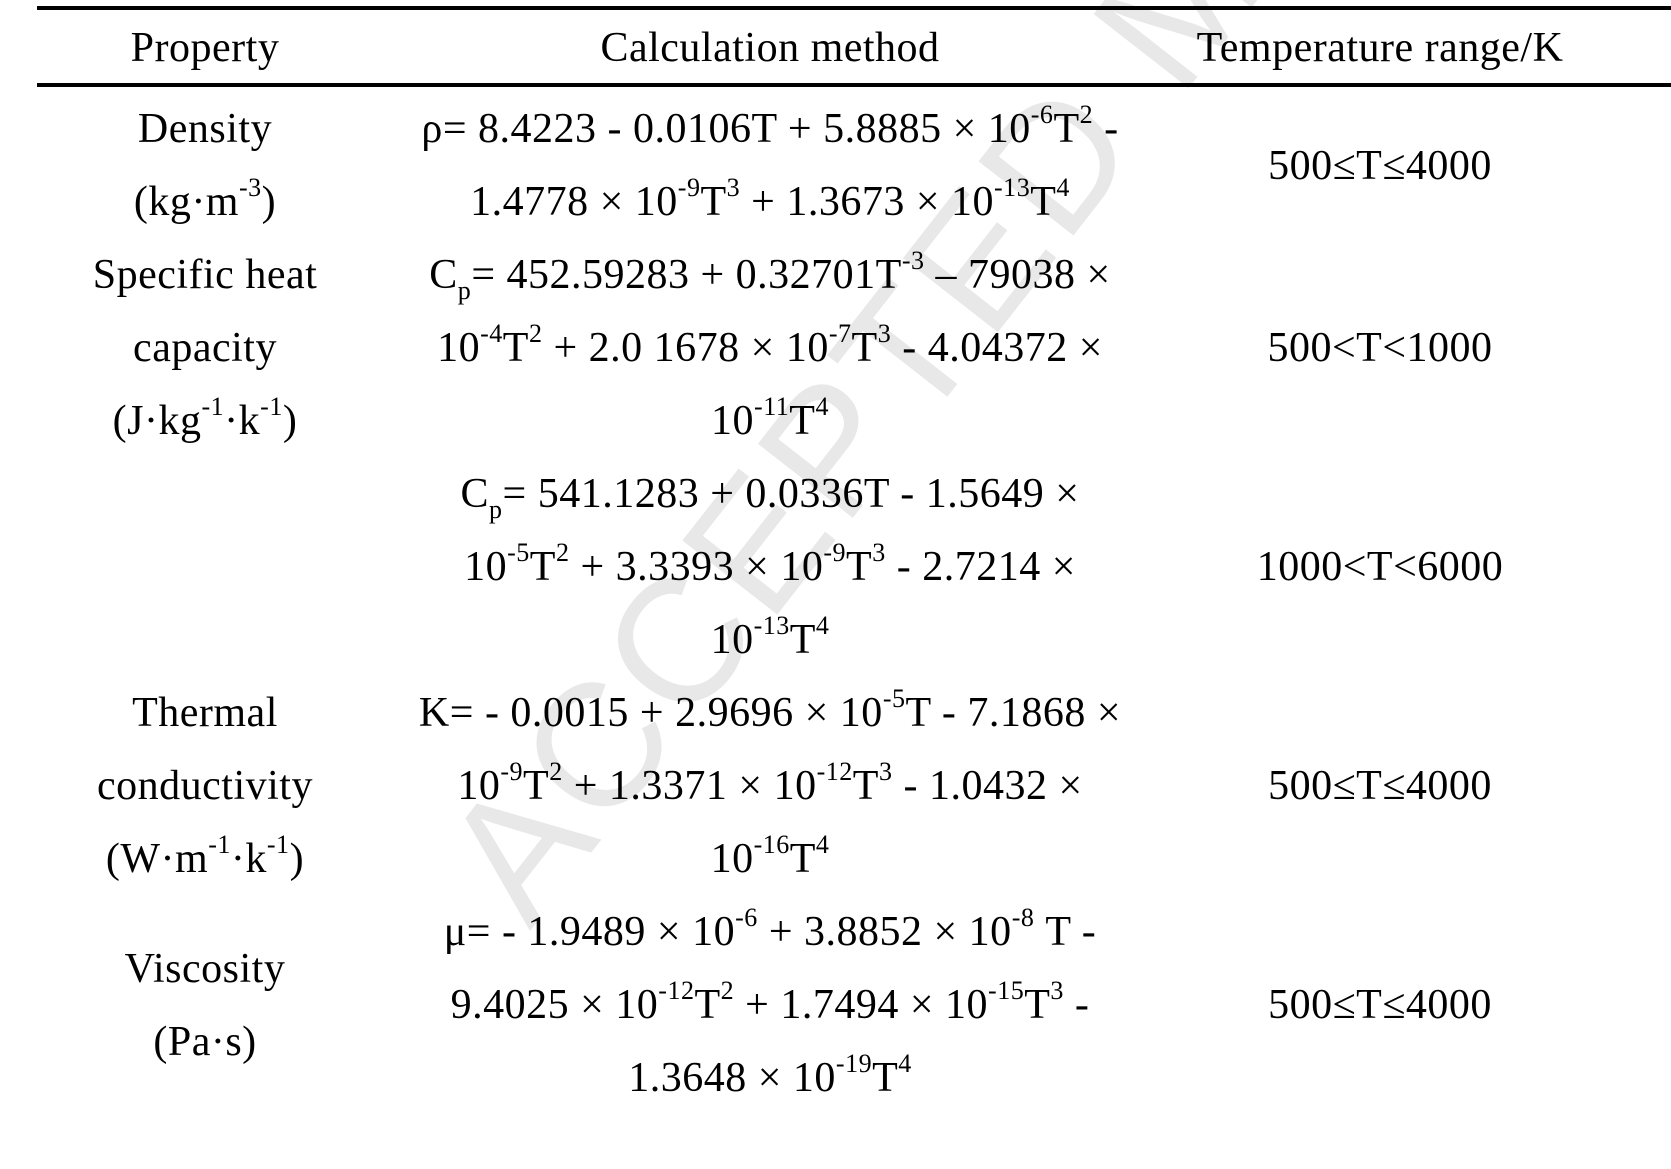  What do you see at coordinates (205, 199) in the screenshot?
I see `property-line: (kg·m-3)` at bounding box center [205, 199].